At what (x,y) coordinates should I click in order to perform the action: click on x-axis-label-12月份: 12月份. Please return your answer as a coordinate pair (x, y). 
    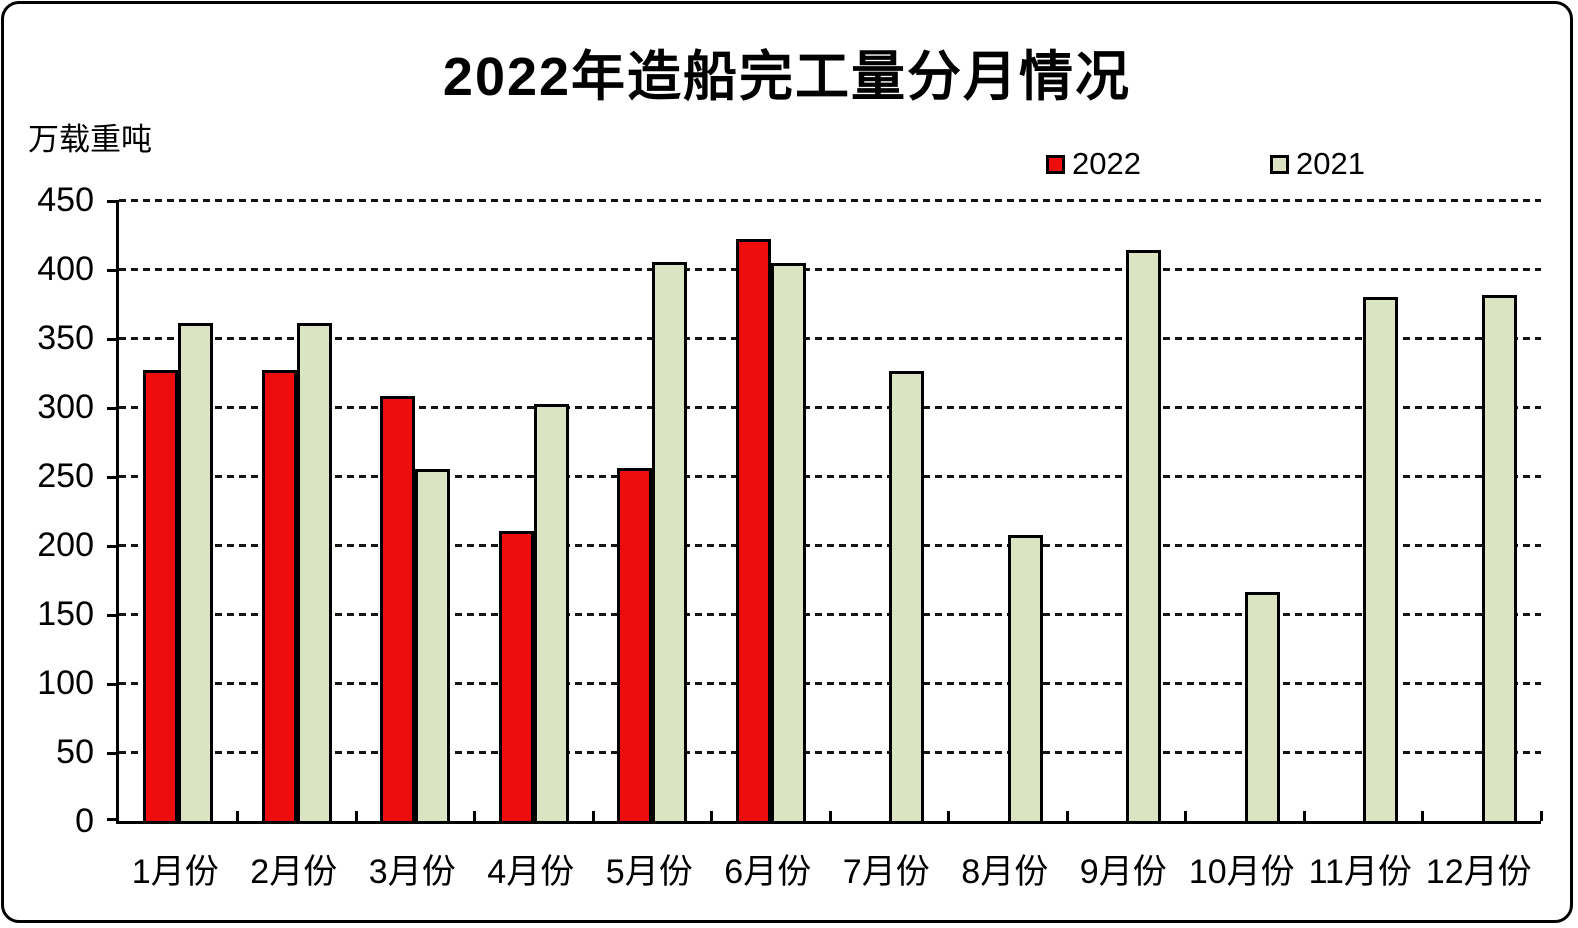
    Looking at the image, I should click on (1478, 872).